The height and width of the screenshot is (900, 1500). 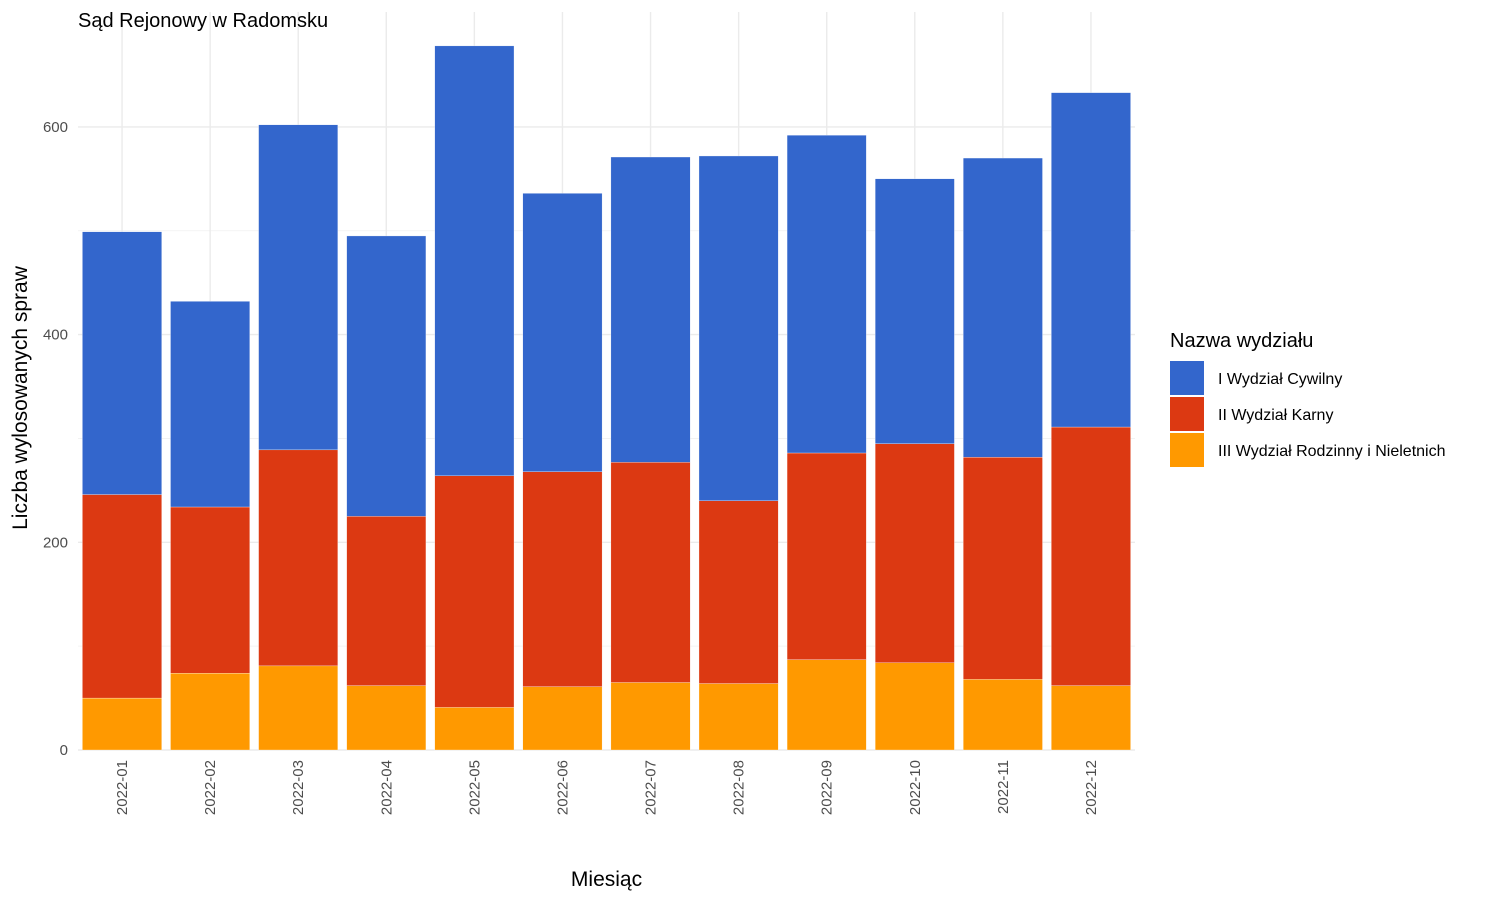 What do you see at coordinates (1241, 341) in the screenshot?
I see `legend-title: Nazwa wydziału` at bounding box center [1241, 341].